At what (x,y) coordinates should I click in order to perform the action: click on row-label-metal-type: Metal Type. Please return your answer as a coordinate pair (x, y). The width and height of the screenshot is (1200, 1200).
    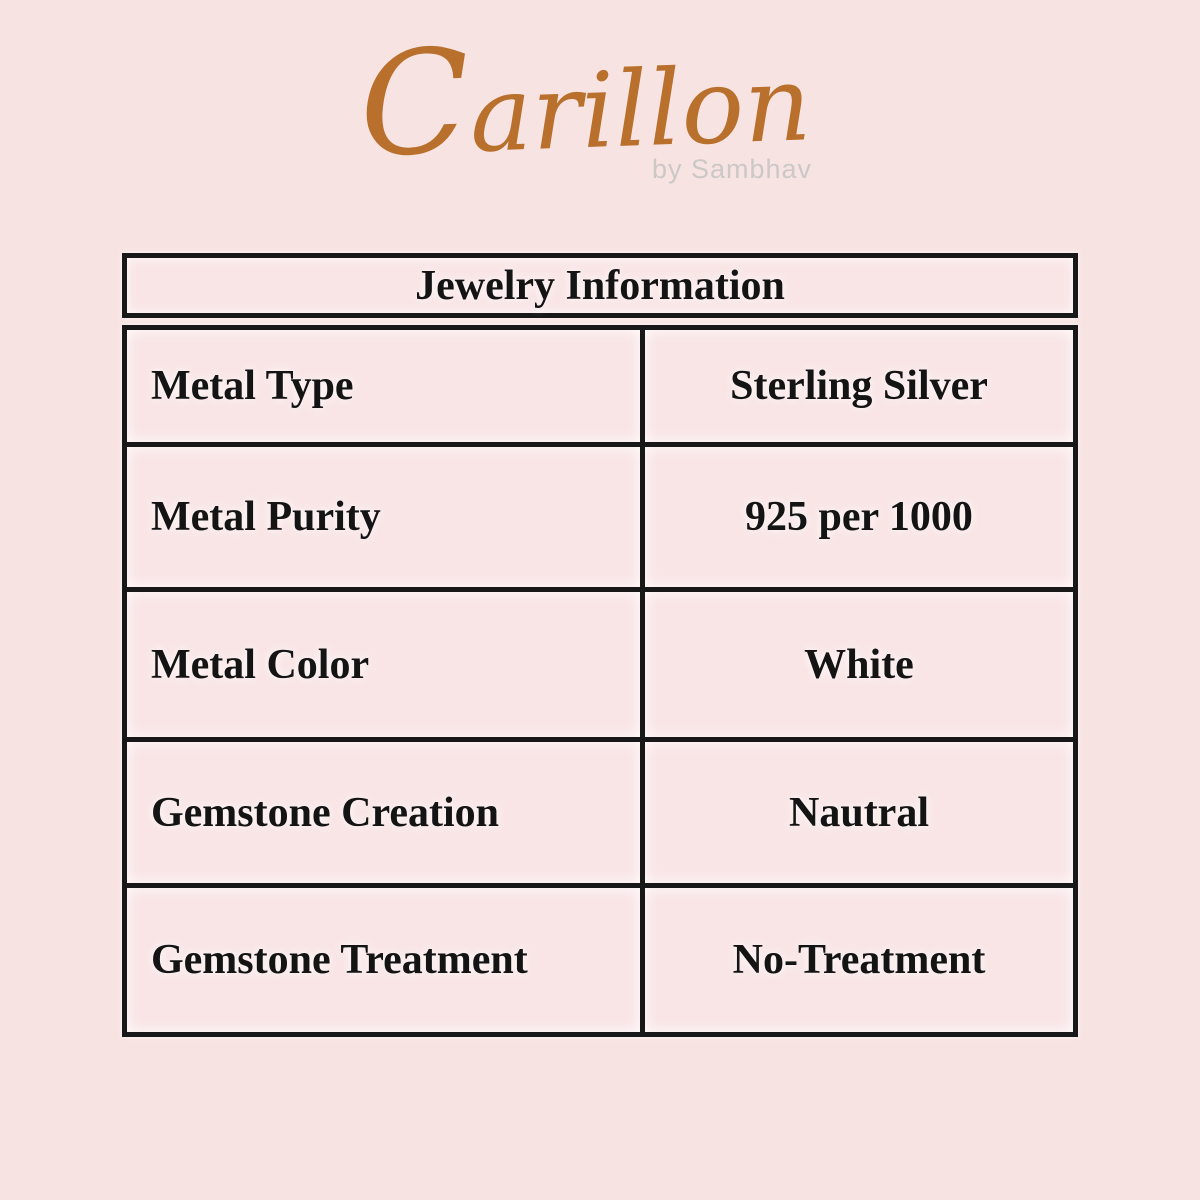
    Looking at the image, I should click on (386, 388).